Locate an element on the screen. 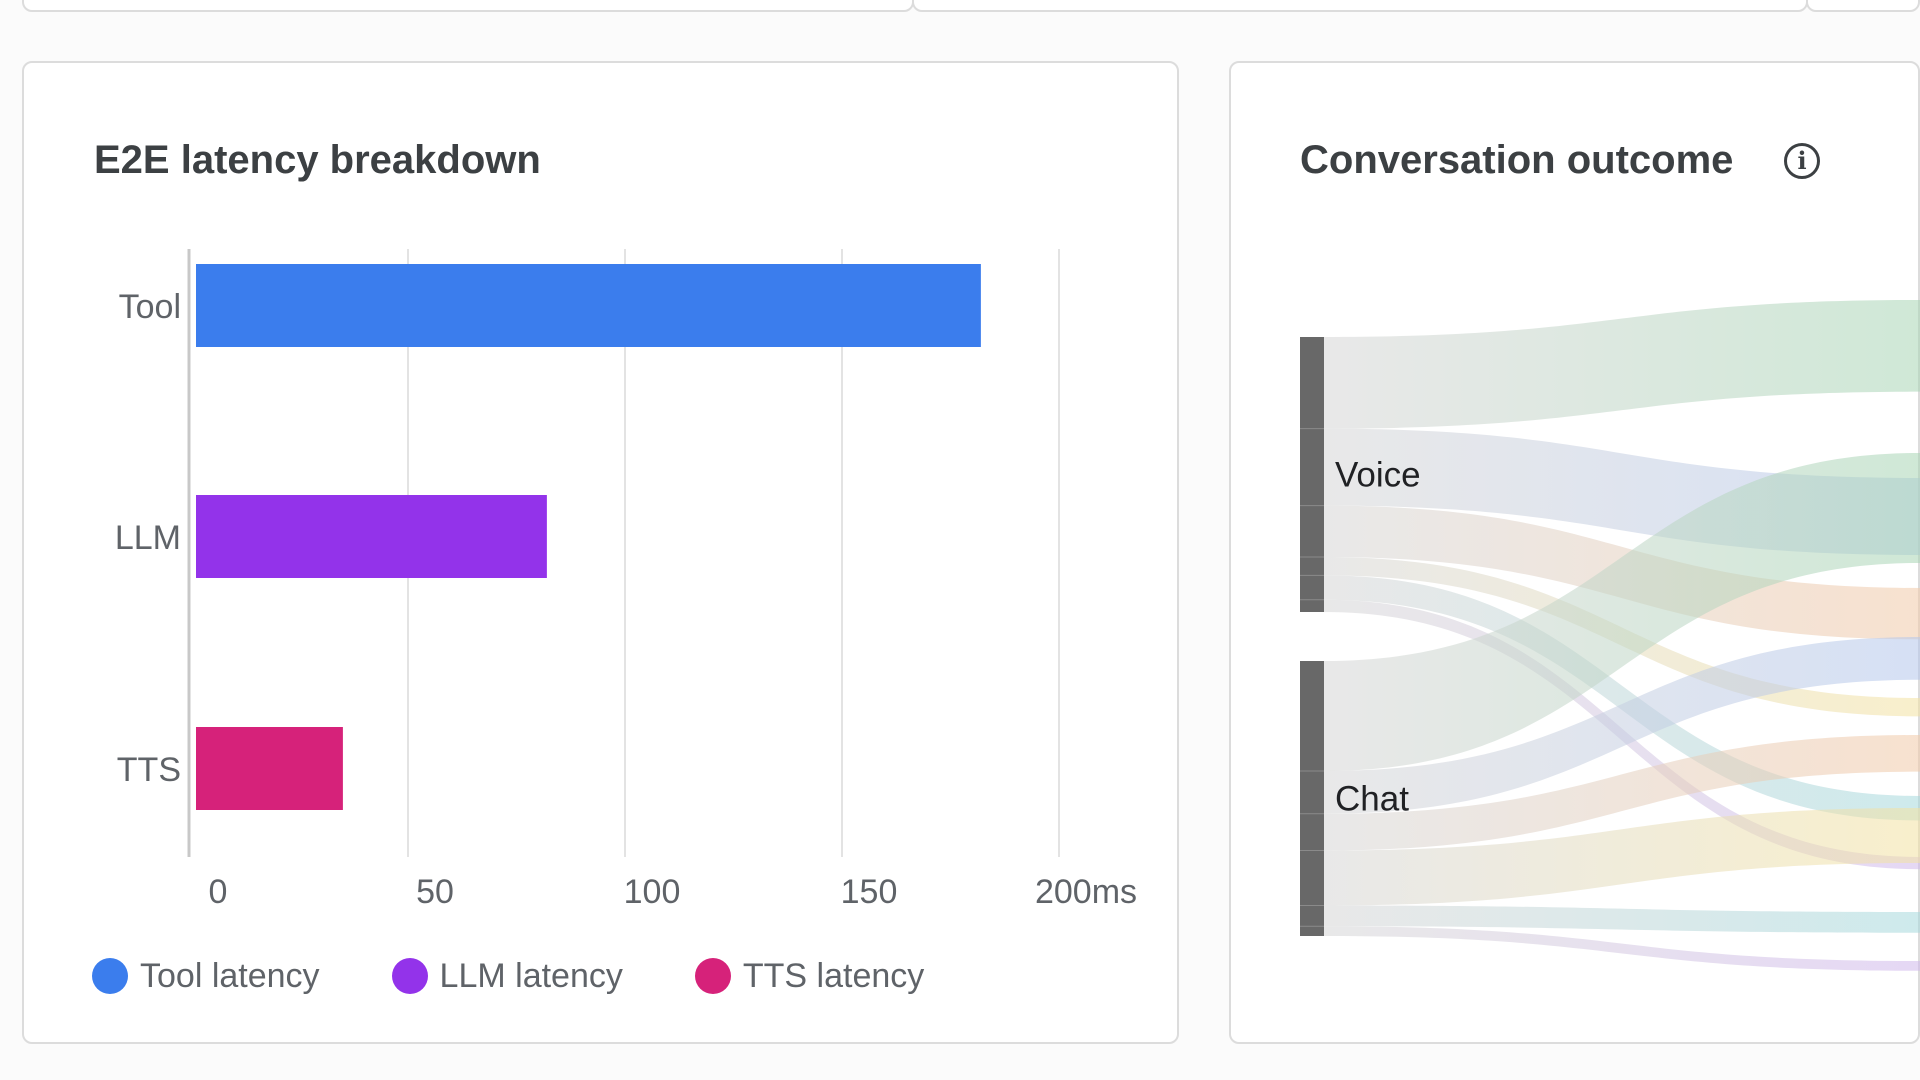 The image size is (1920, 1080). latency-legend: Tool latency LLM latency TTS latency is located at coordinates (508, 976).